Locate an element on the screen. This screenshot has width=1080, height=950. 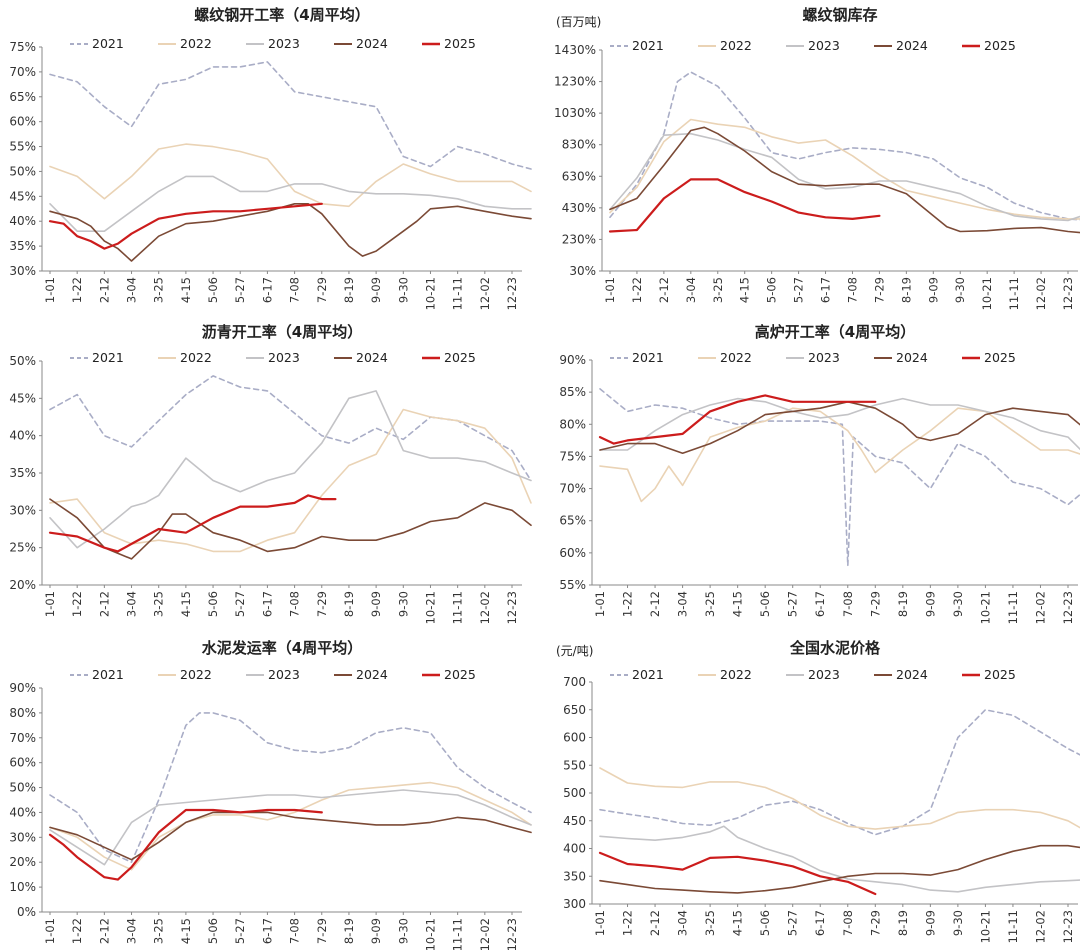
y-tick-label: 80% is located at coordinates (22, 713).